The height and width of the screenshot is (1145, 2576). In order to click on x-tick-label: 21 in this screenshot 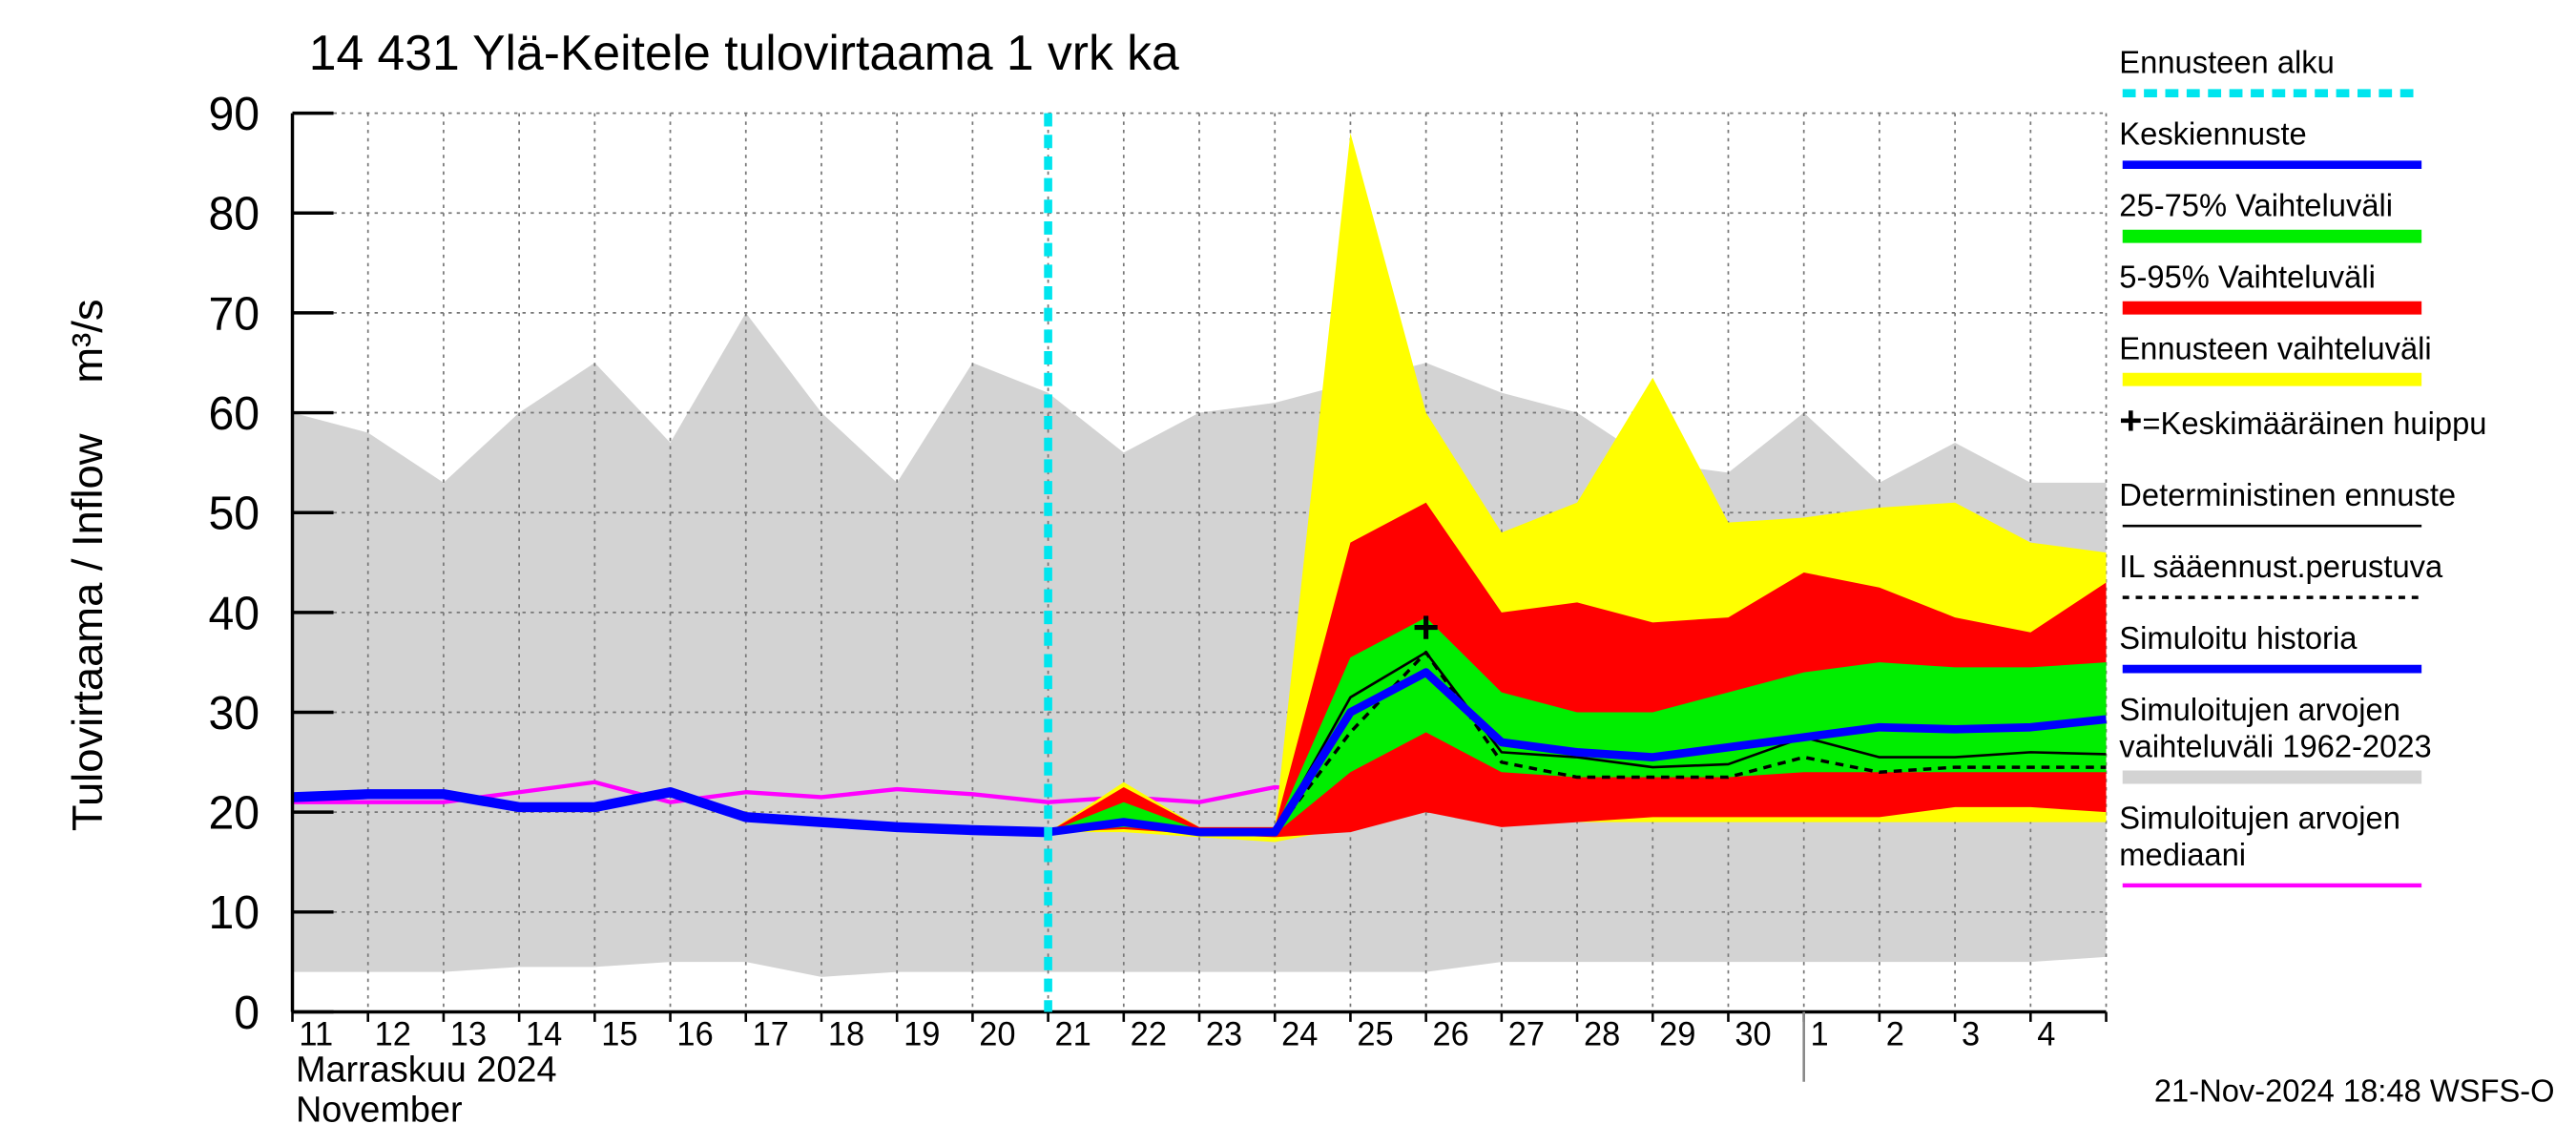, I will do `click(1072, 1034)`.